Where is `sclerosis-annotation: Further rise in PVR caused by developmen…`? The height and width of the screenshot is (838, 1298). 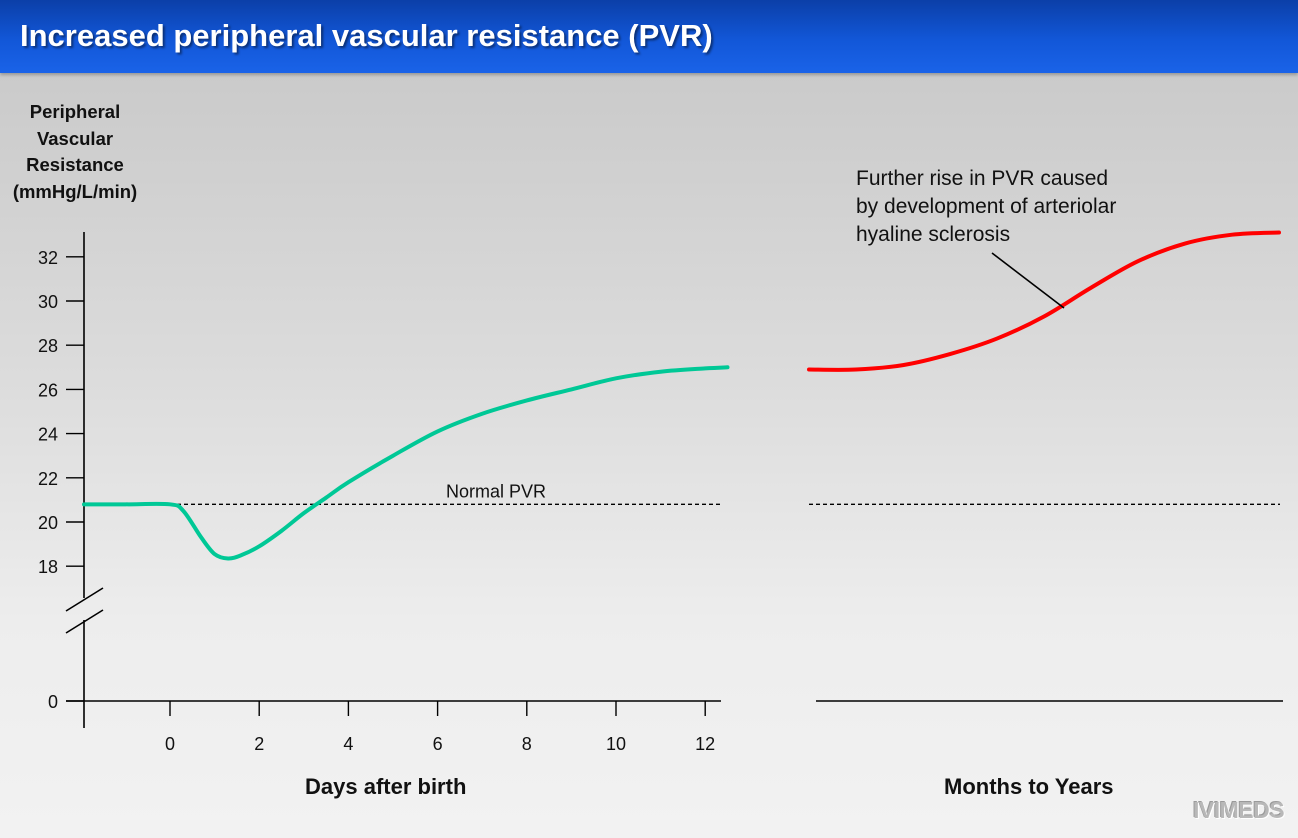
sclerosis-annotation: Further rise in PVR caused by developmen… is located at coordinates (986, 207).